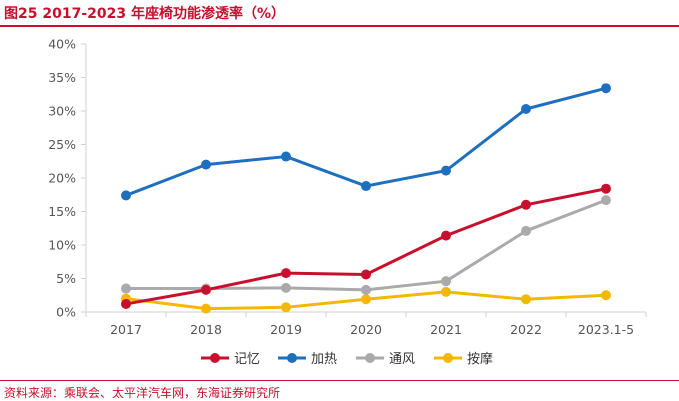 The image size is (679, 401). What do you see at coordinates (206, 329) in the screenshot?
I see `x-tick-label: 2018` at bounding box center [206, 329].